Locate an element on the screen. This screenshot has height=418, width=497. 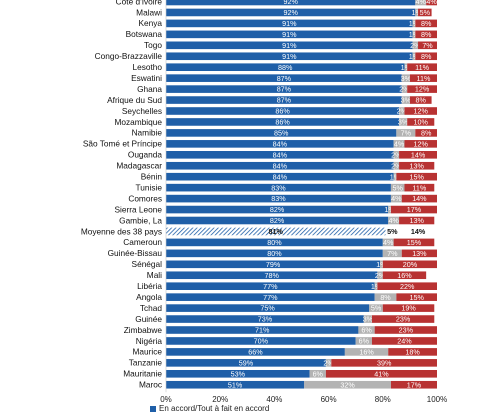
bar-s1-ouganda is located at coordinates (280, 155).